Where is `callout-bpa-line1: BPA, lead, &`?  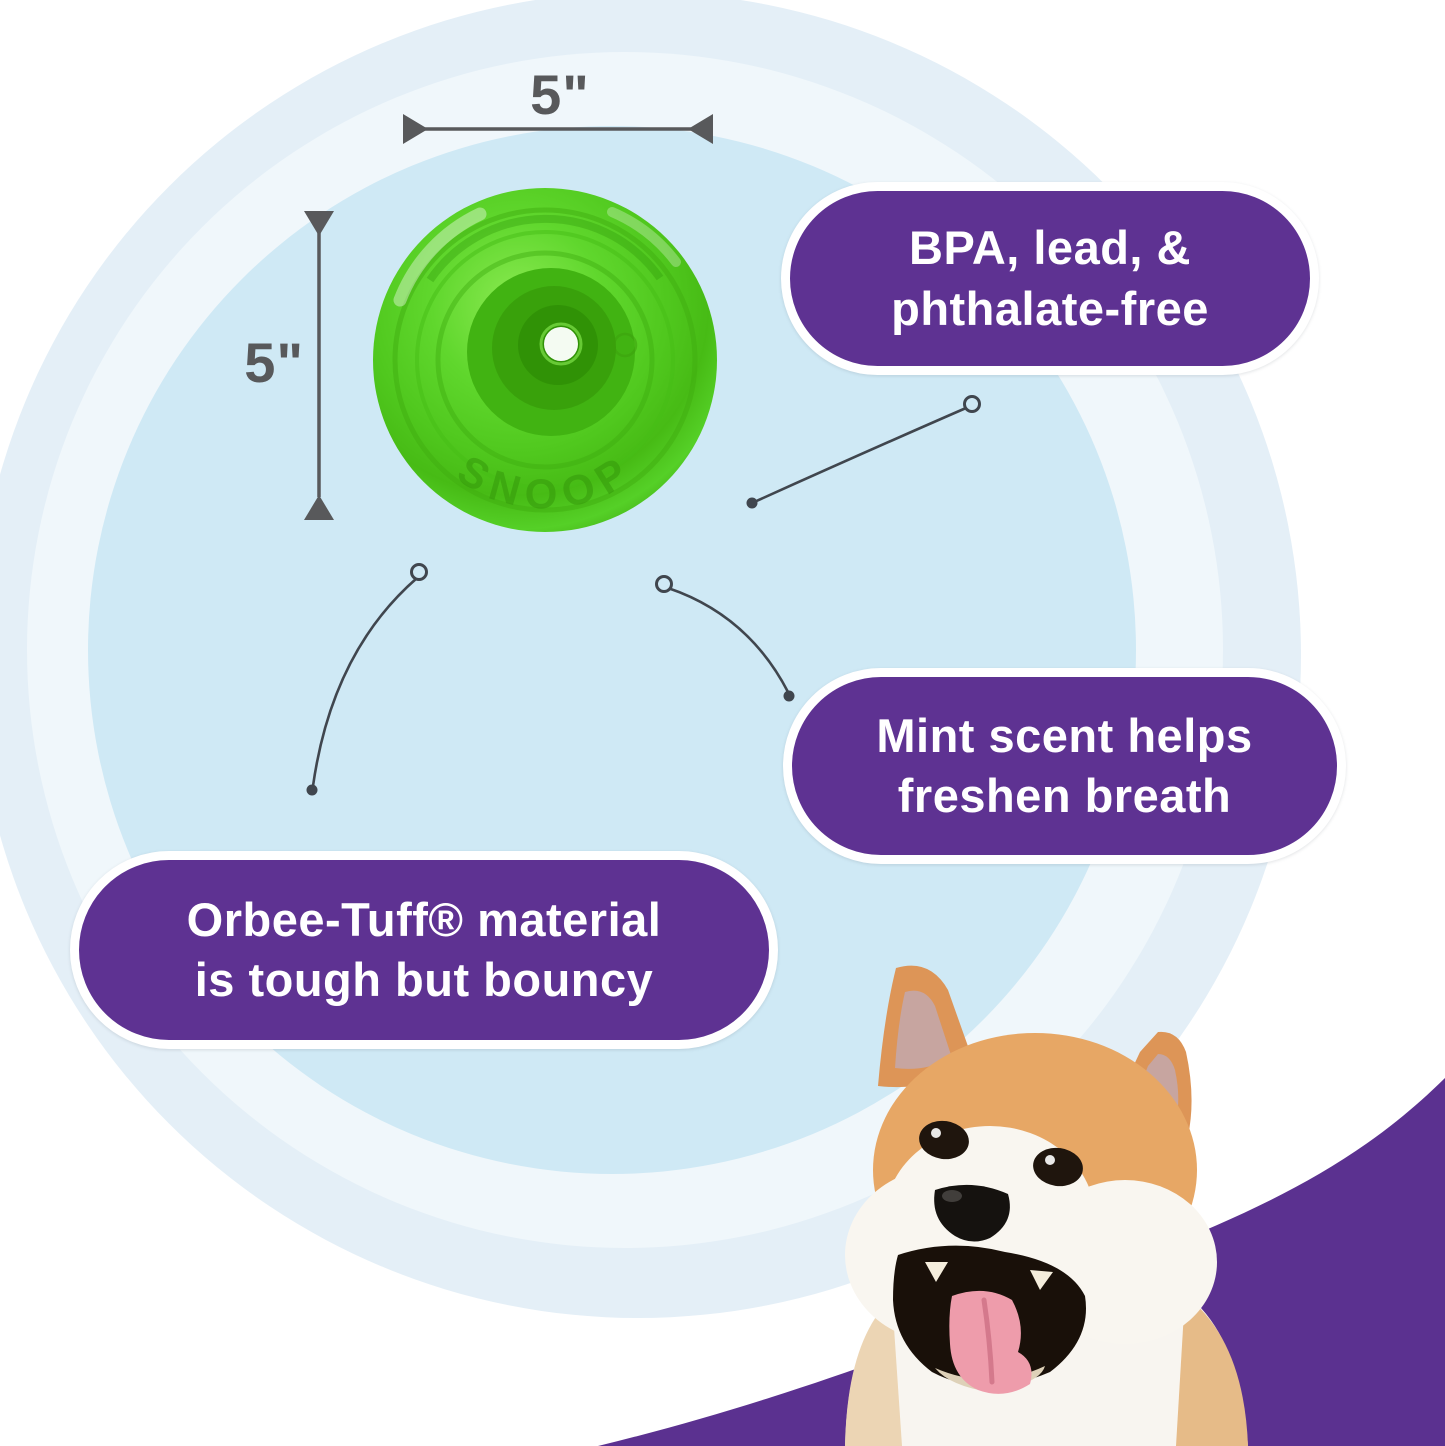 callout-bpa-line1: BPA, lead, & is located at coordinates (1050, 248).